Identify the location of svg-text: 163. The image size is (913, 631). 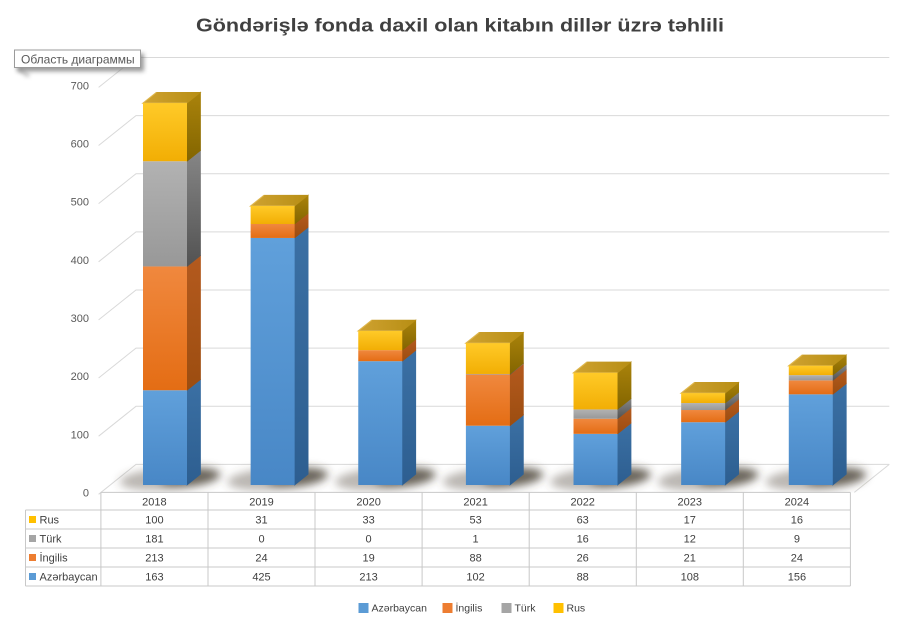
(154, 578).